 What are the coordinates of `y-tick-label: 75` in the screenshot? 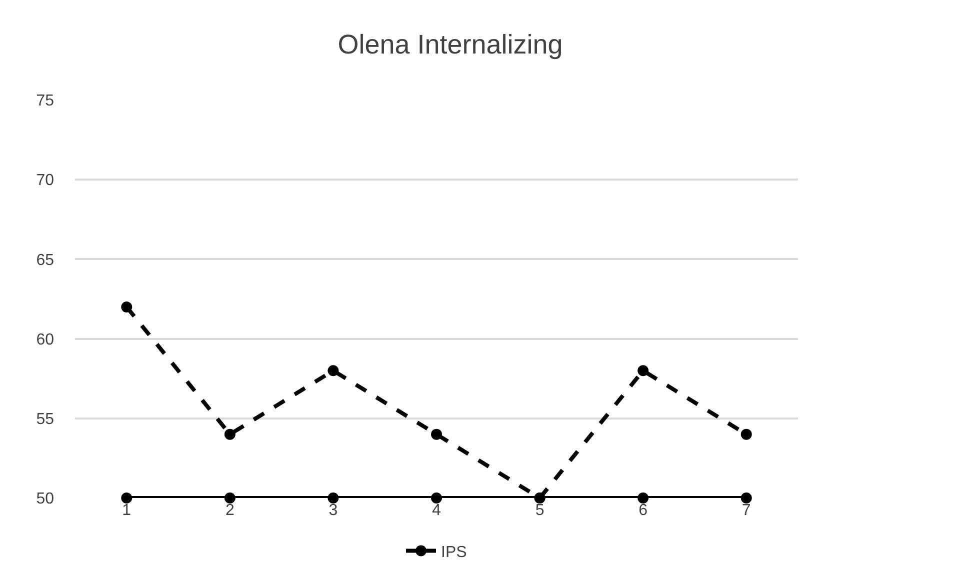 It's located at (45, 101).